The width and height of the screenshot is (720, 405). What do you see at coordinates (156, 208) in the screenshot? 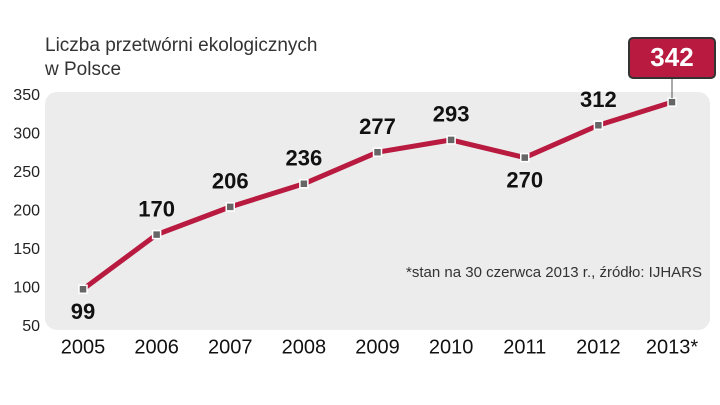
I see `data-label: 170` at bounding box center [156, 208].